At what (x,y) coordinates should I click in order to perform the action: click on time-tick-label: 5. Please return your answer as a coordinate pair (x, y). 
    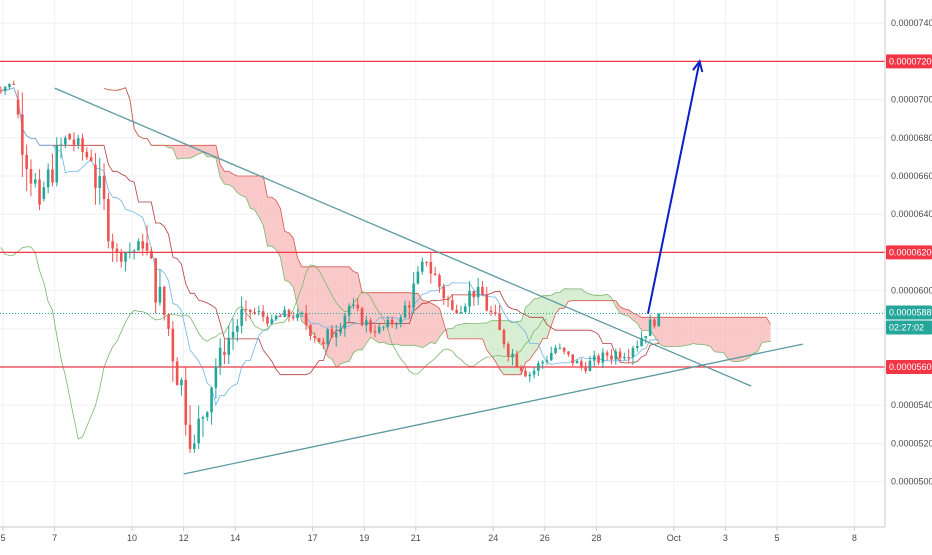
    Looking at the image, I should click on (776, 538).